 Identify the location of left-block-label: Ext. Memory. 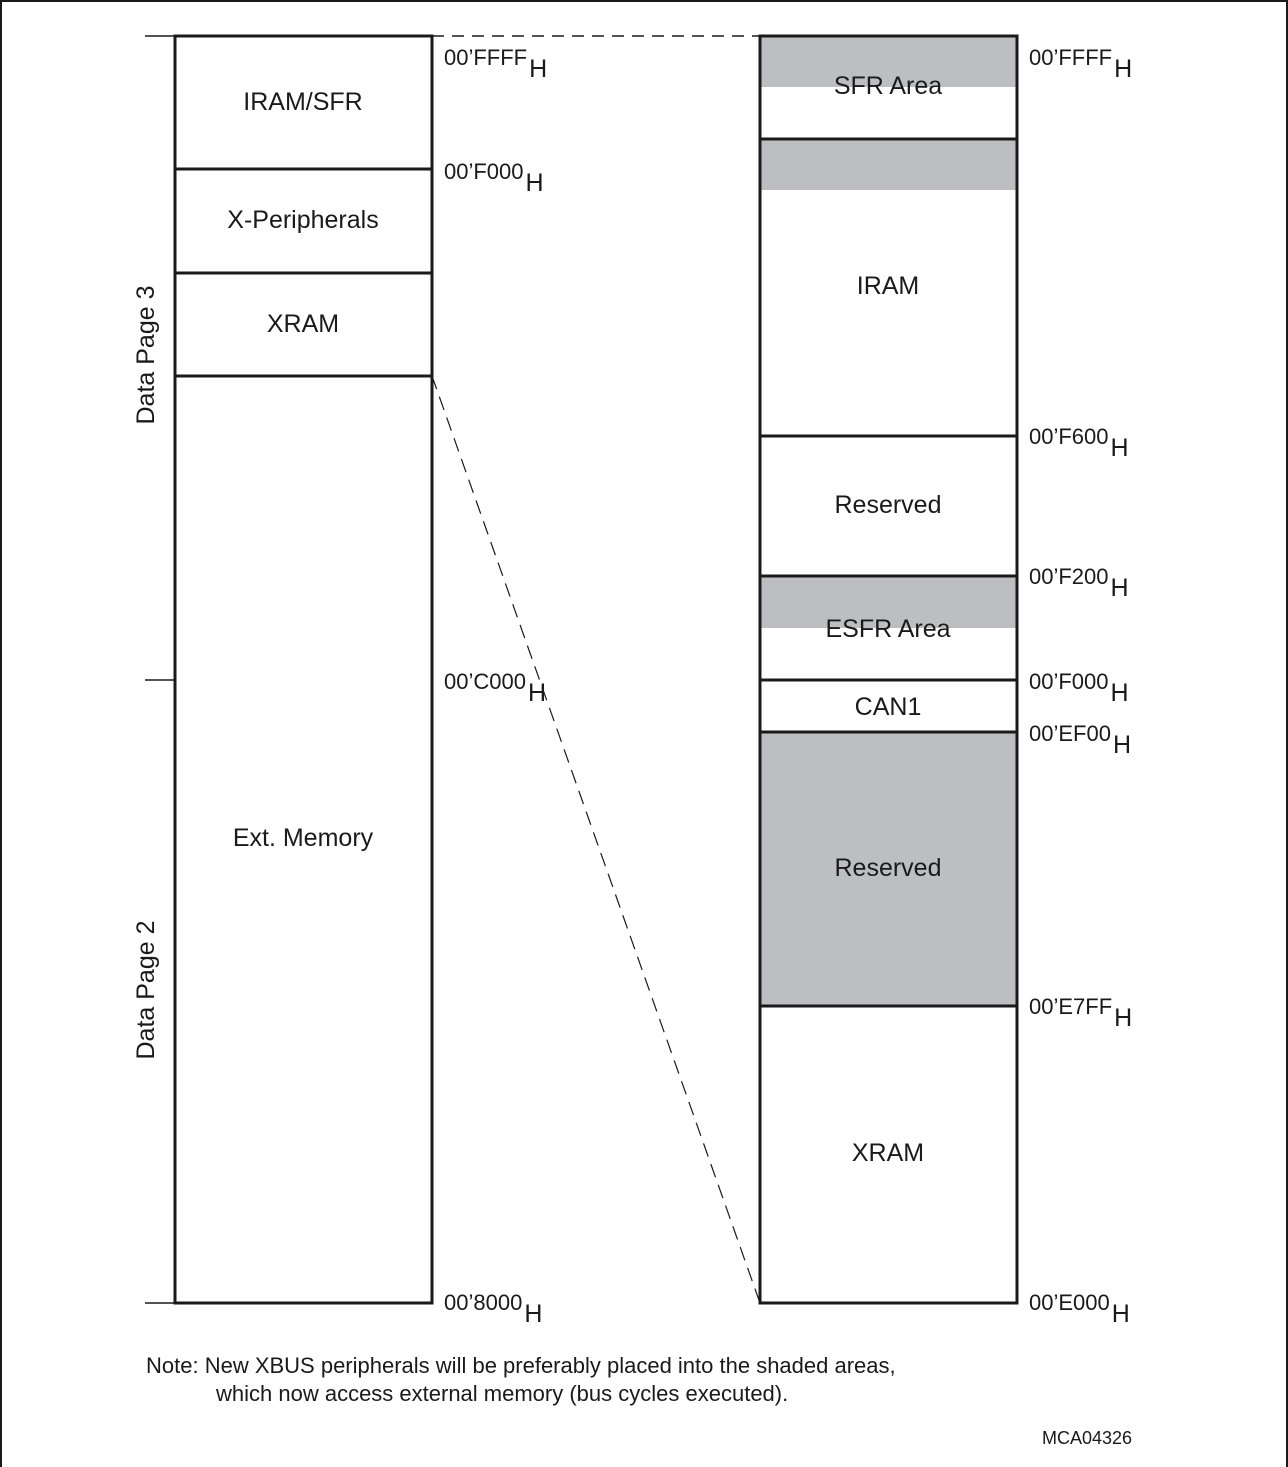
(303, 838).